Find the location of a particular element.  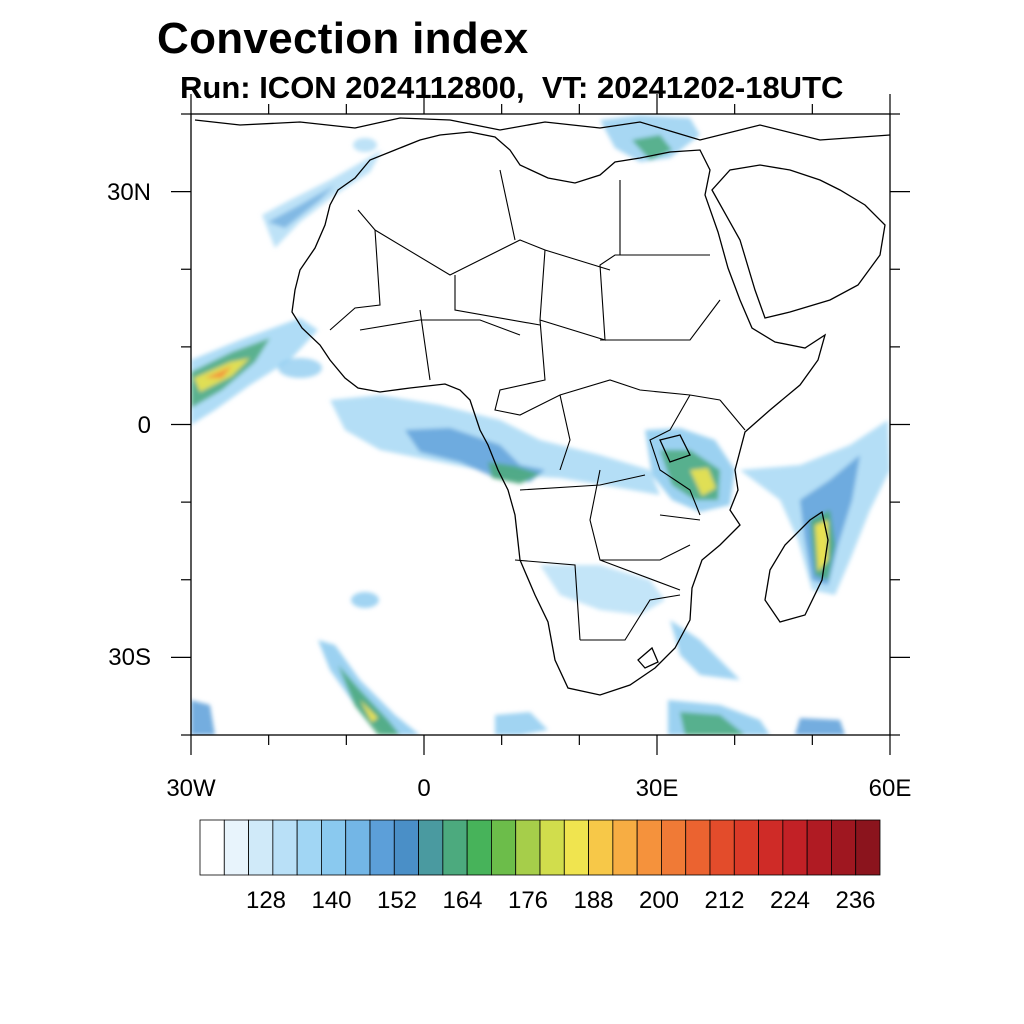

lat-tick-label: 30S is located at coordinates (129, 658).